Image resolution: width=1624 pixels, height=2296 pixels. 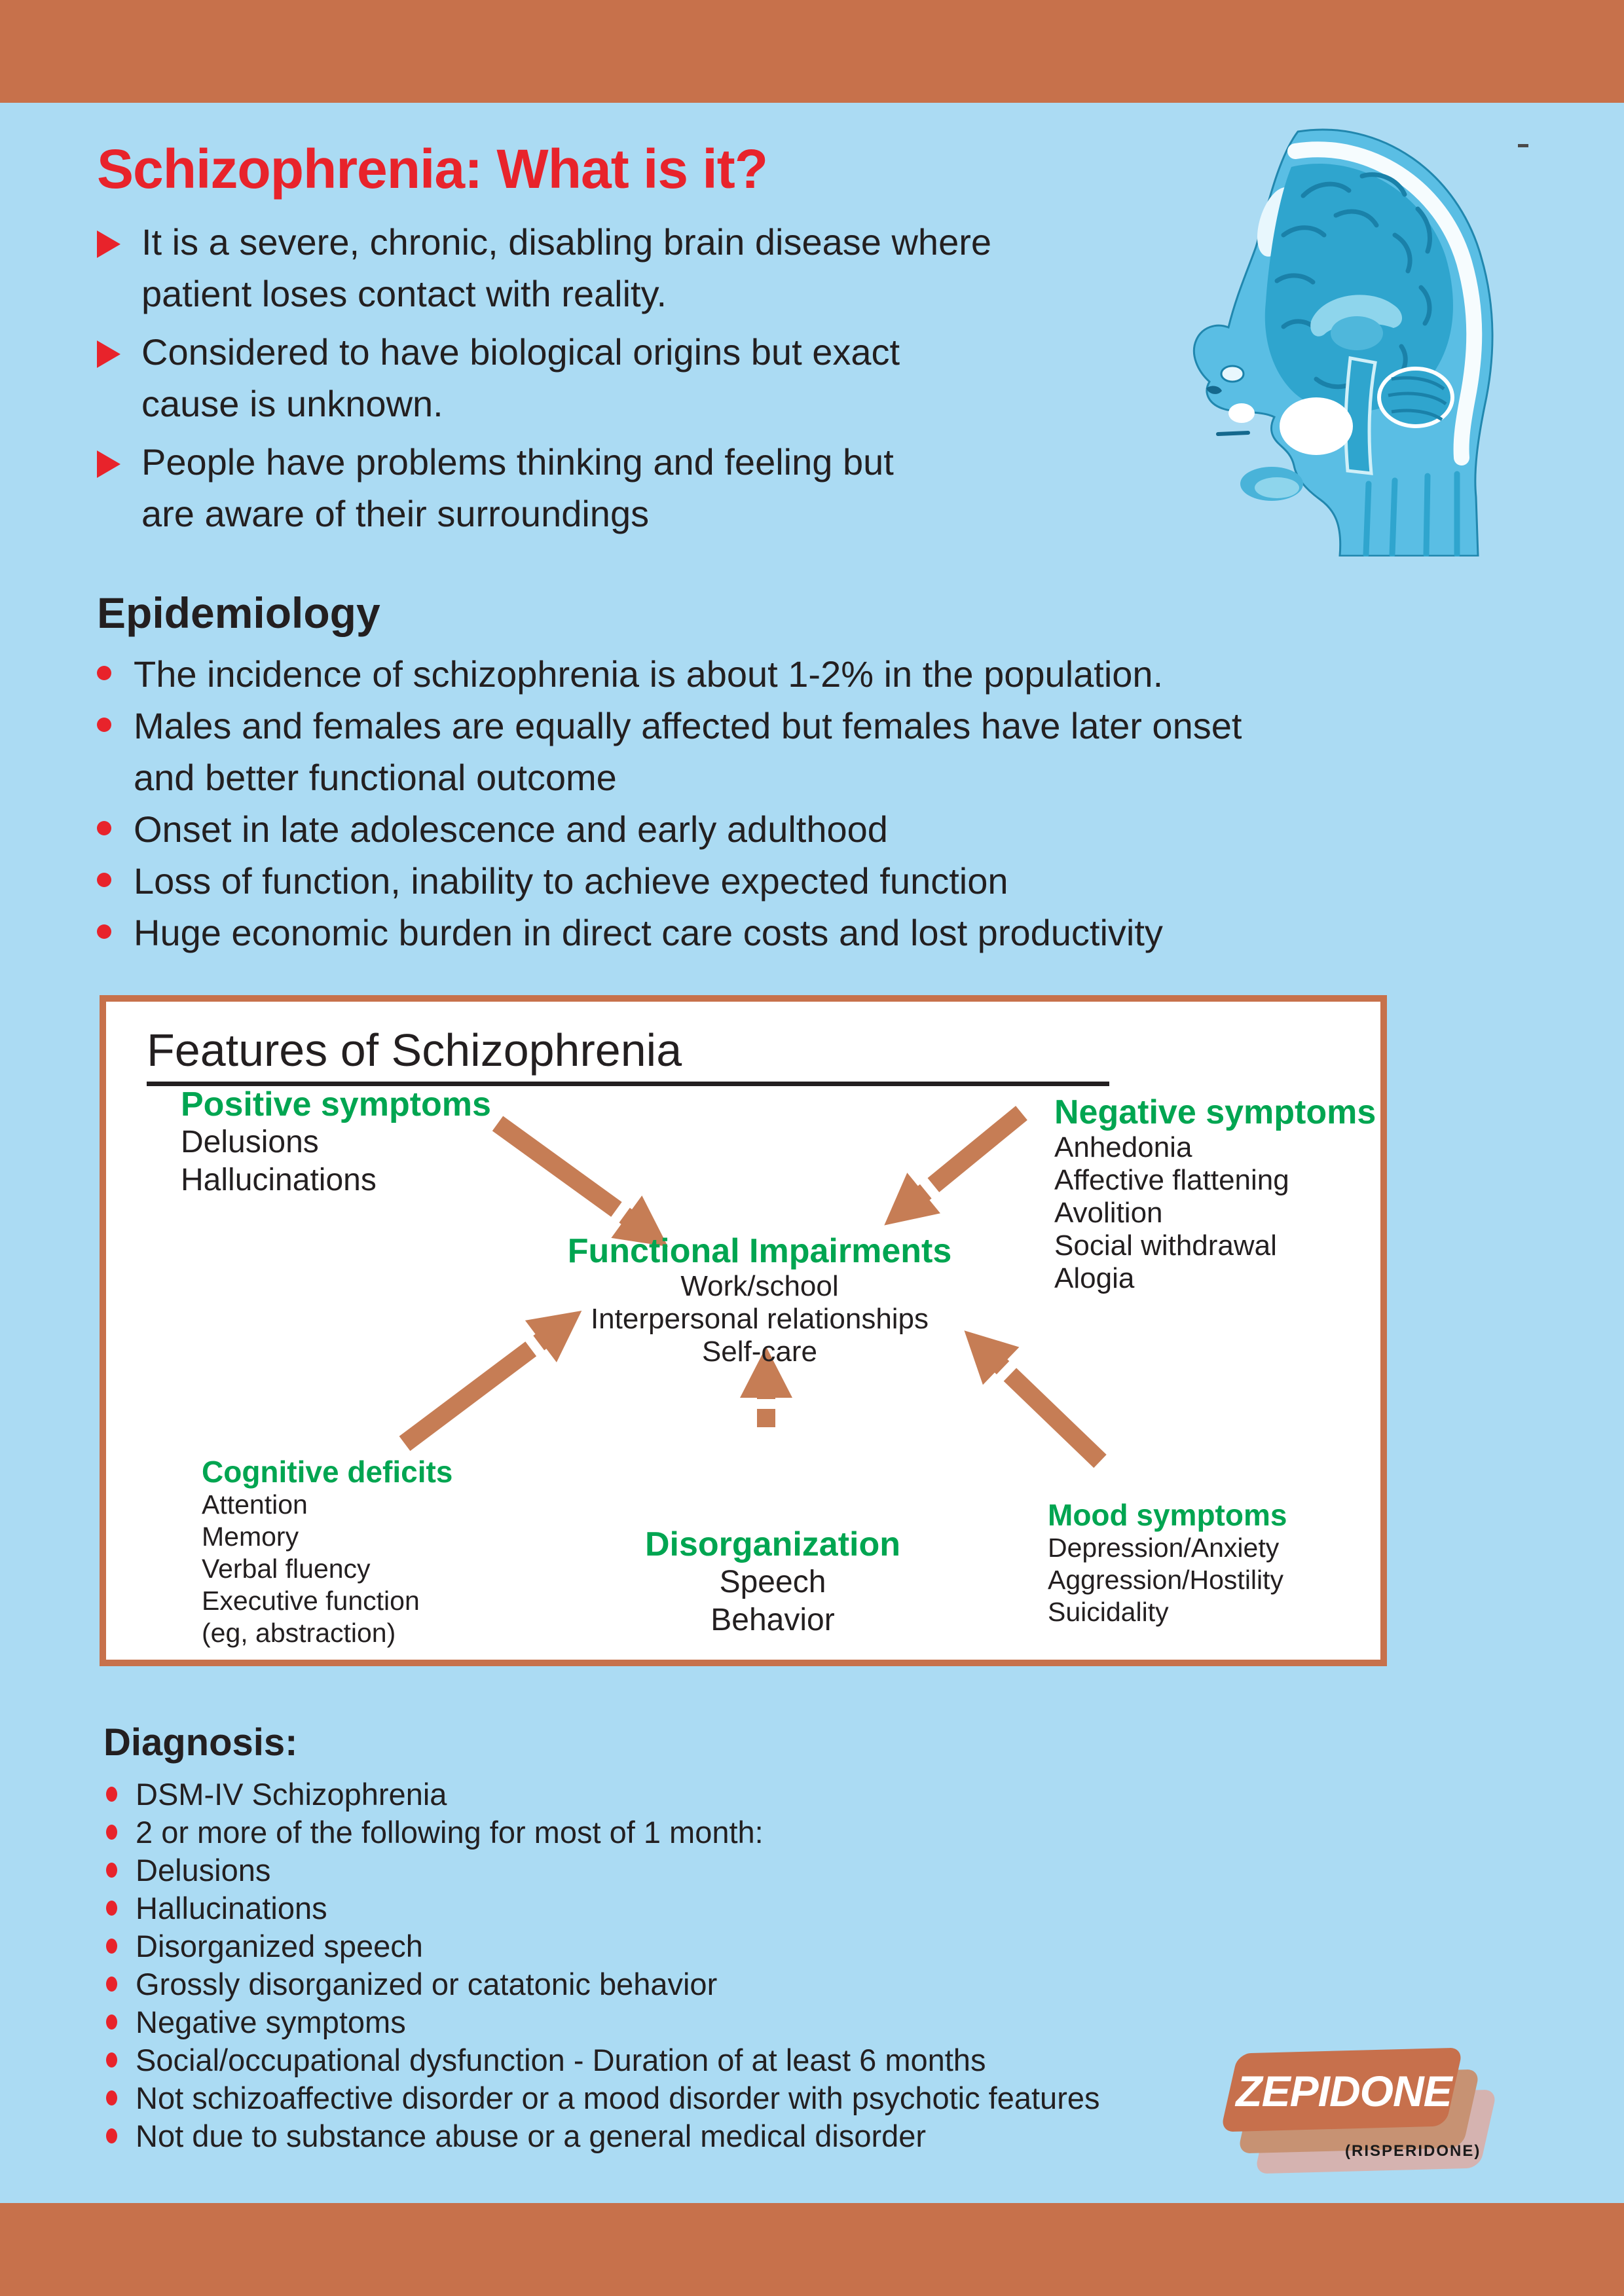 What do you see at coordinates (291, 1794) in the screenshot?
I see `list-item-text: DSM-IV Schizophrenia` at bounding box center [291, 1794].